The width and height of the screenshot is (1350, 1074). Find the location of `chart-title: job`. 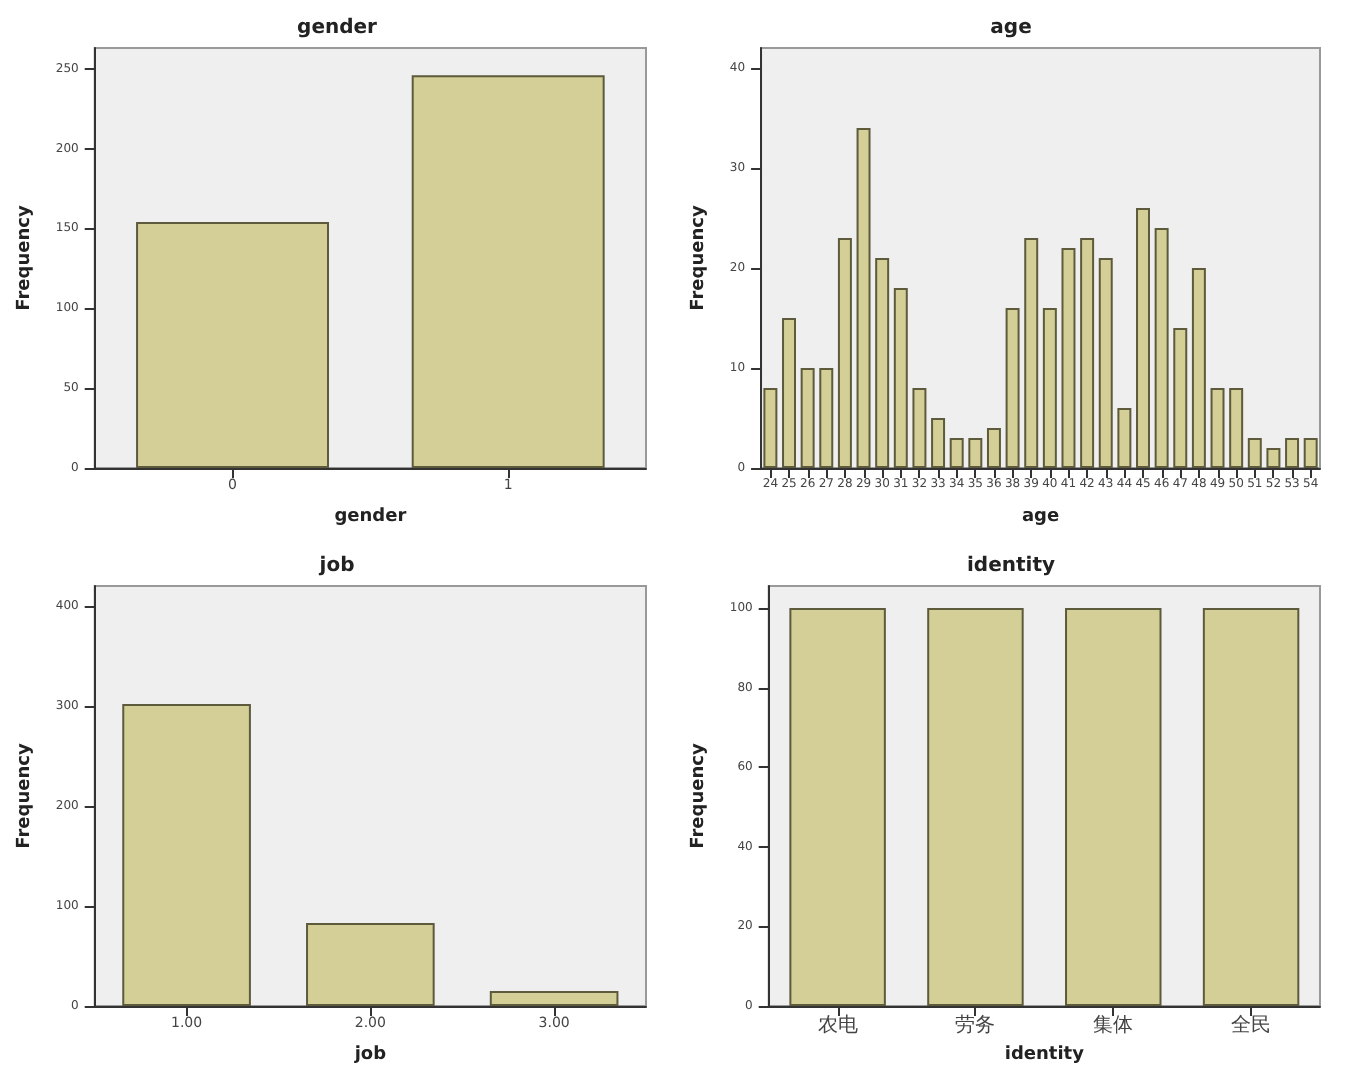

chart-title: job is located at coordinates (336, 566).